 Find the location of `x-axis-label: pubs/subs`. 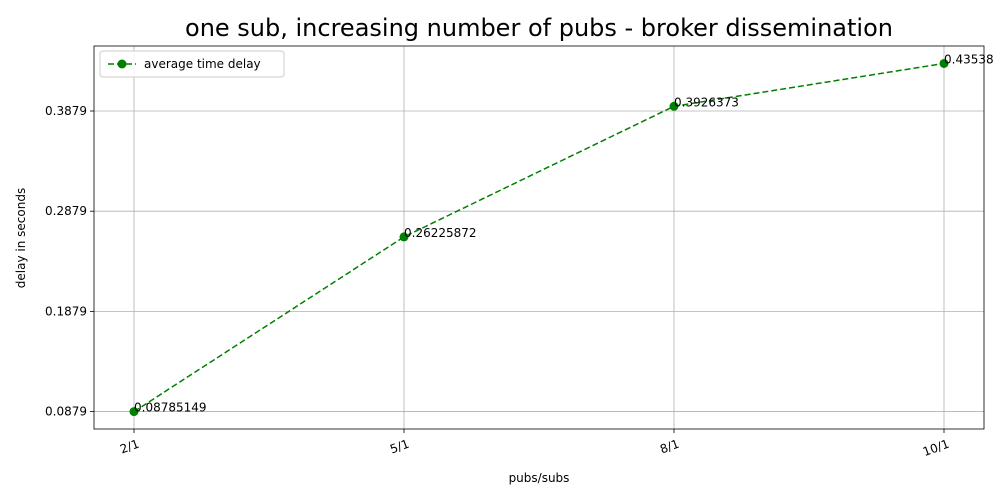

x-axis-label: pubs/subs is located at coordinates (539, 478).